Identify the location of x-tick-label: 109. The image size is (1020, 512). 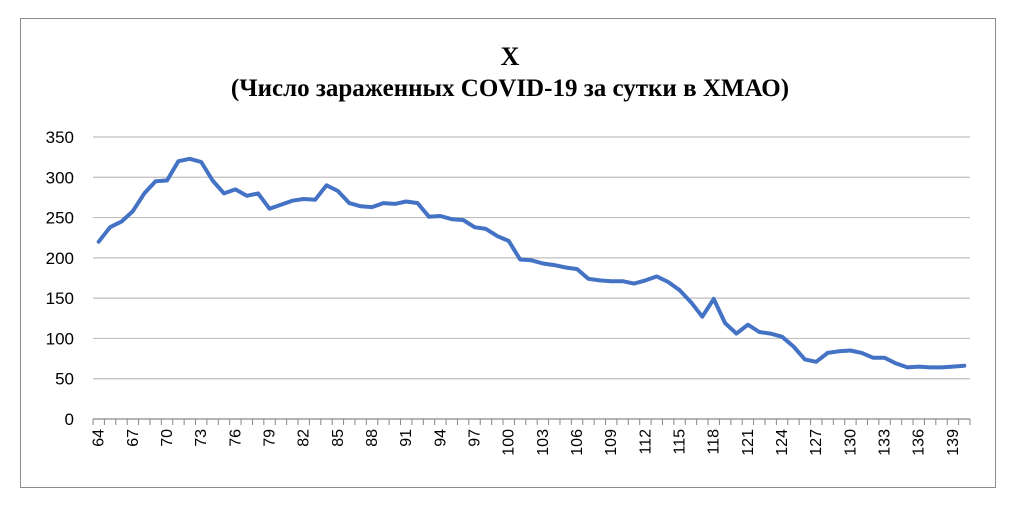
(611, 442).